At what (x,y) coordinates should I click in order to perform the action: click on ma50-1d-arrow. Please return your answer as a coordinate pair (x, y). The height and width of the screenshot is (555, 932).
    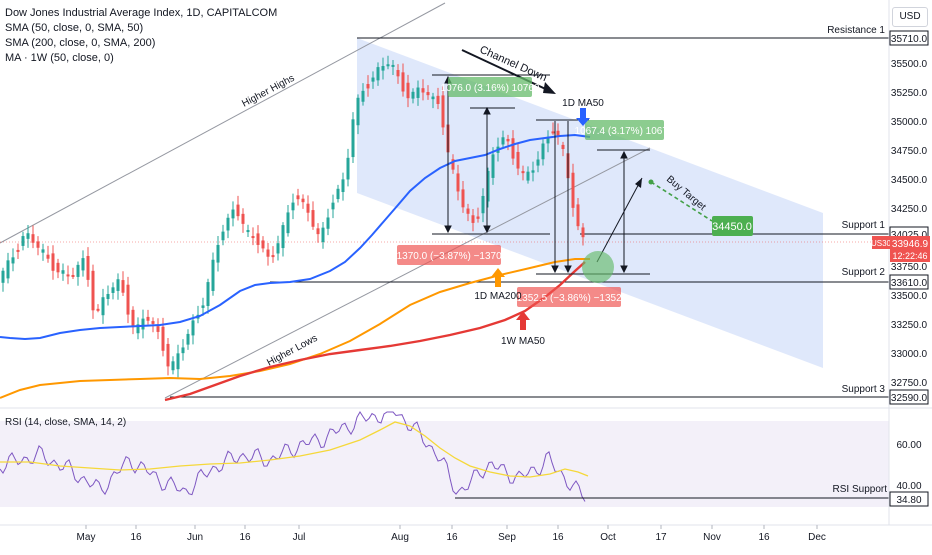
    Looking at the image, I should click on (583, 117).